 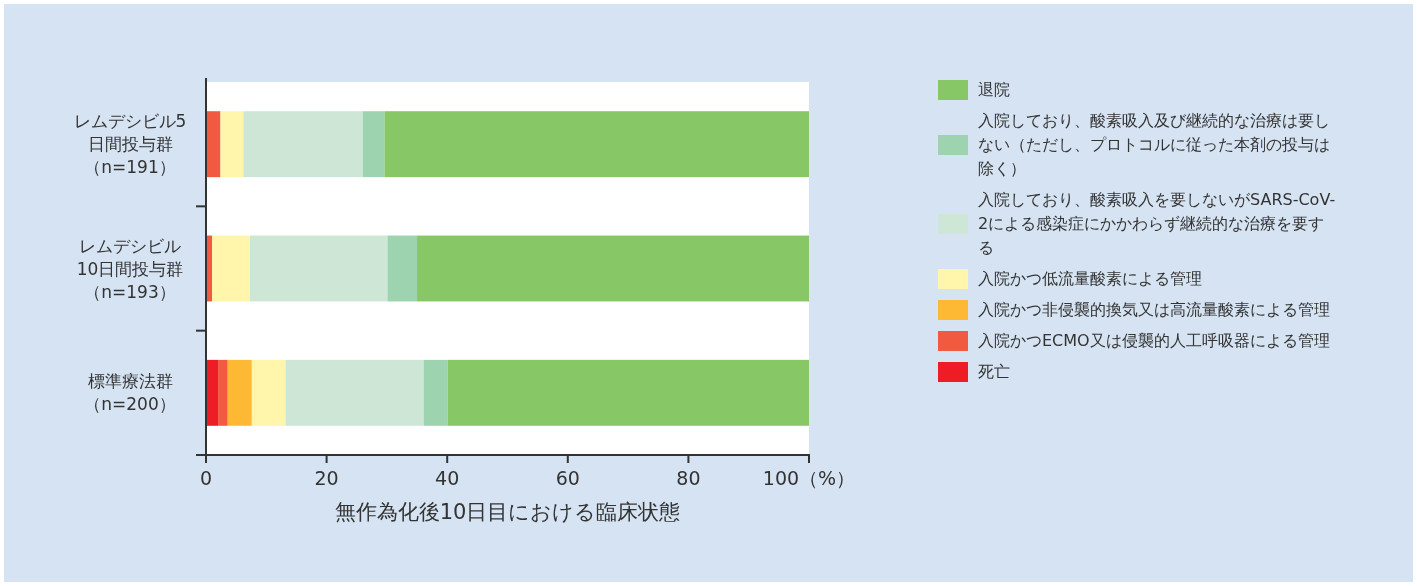 I want to click on legend-label: 退院, so click(x=994, y=90).